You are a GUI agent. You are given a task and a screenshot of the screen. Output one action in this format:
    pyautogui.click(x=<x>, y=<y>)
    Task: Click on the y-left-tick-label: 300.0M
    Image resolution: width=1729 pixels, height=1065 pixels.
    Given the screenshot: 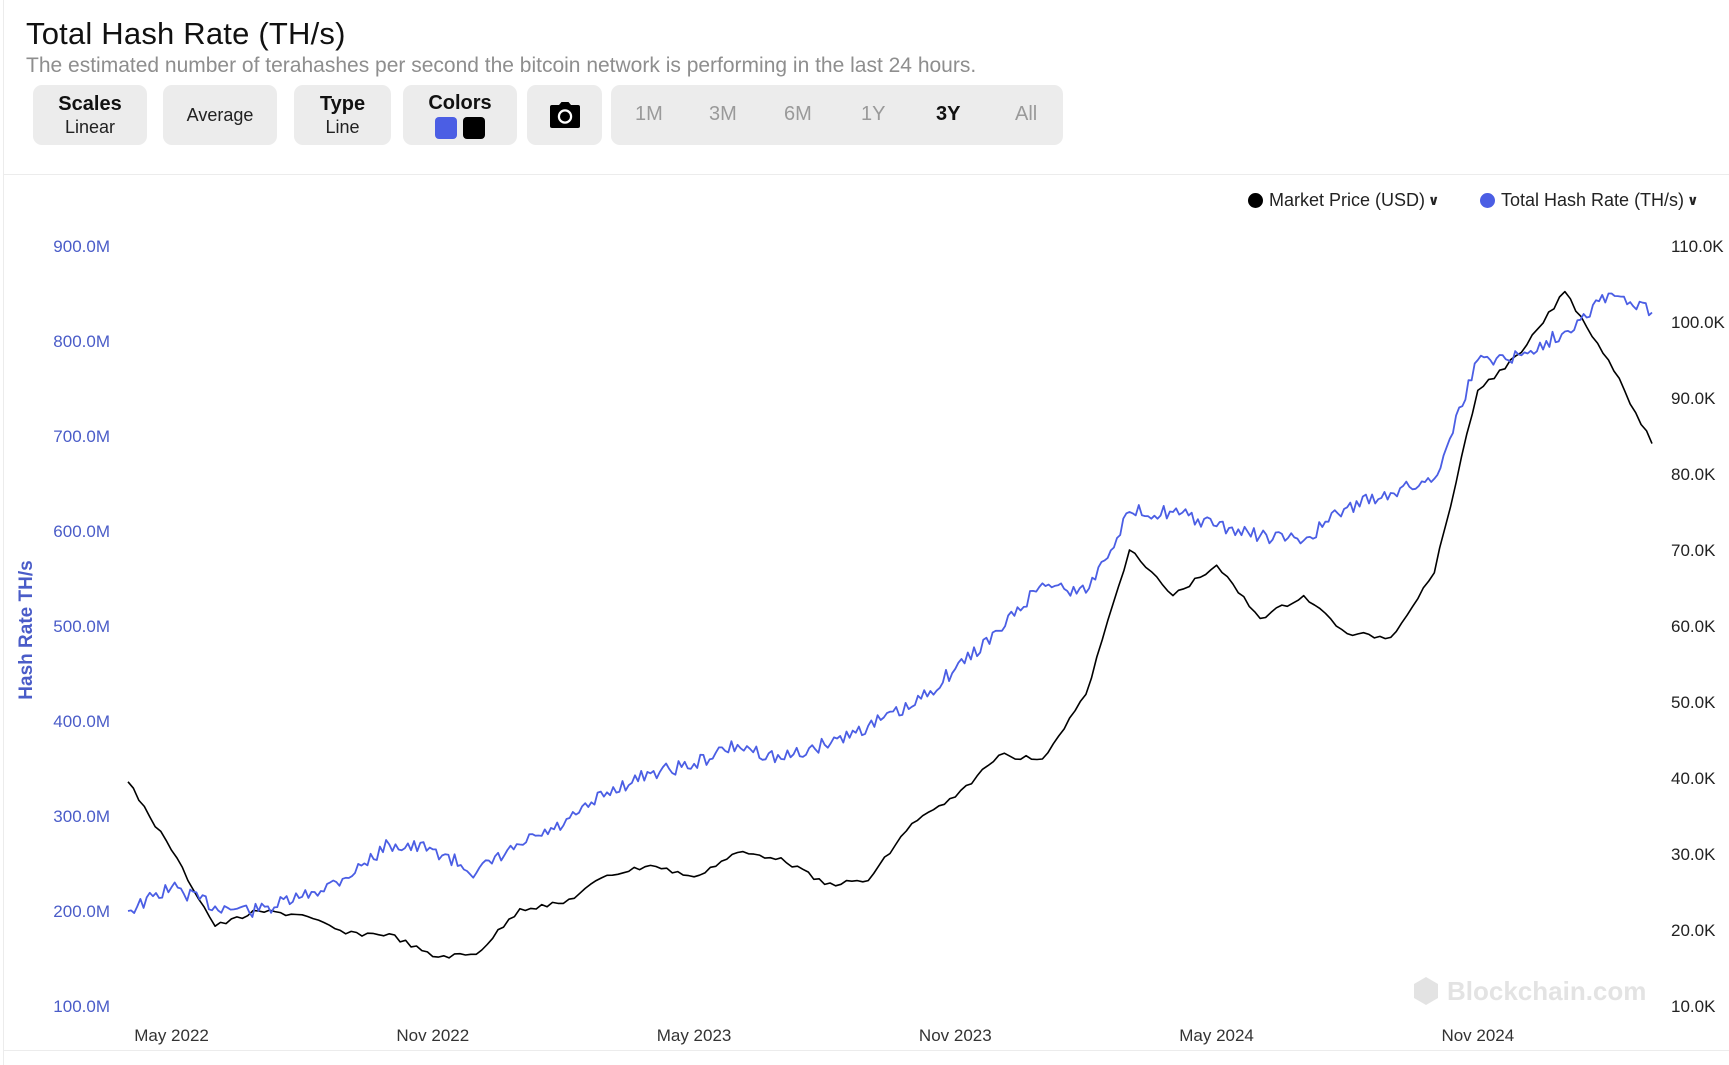 What is the action you would take?
    pyautogui.click(x=81, y=816)
    